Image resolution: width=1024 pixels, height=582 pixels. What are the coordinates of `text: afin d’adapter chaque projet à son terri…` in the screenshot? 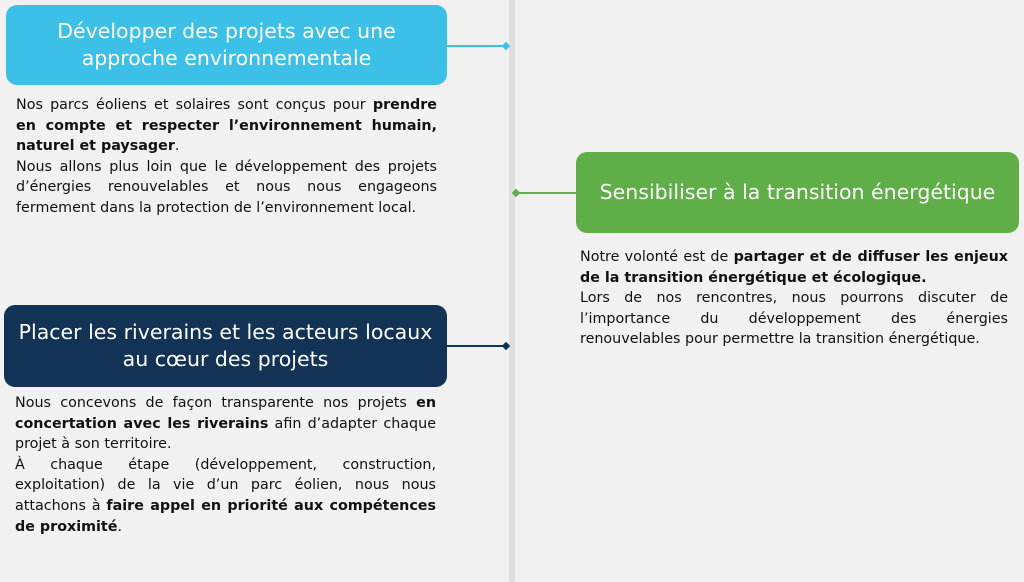 It's located at (225, 434).